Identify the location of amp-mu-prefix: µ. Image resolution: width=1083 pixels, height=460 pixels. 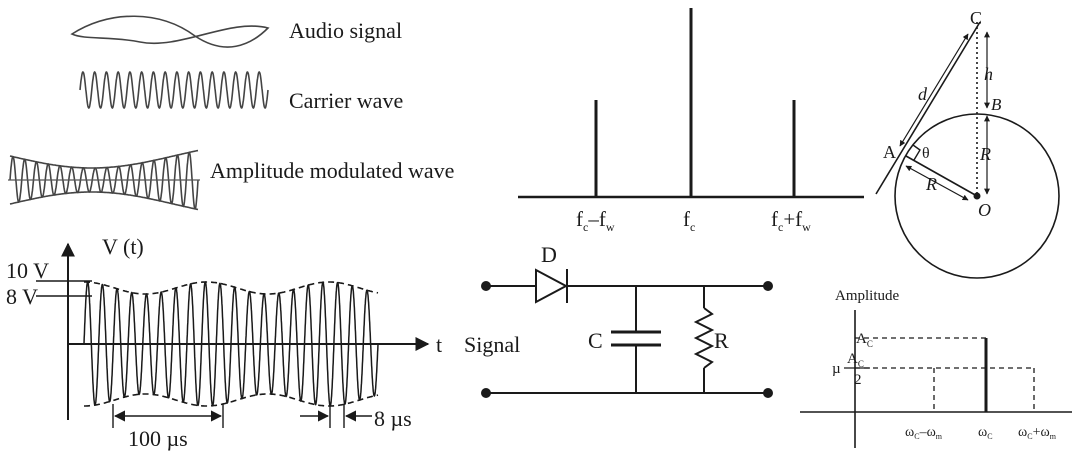
(836, 369).